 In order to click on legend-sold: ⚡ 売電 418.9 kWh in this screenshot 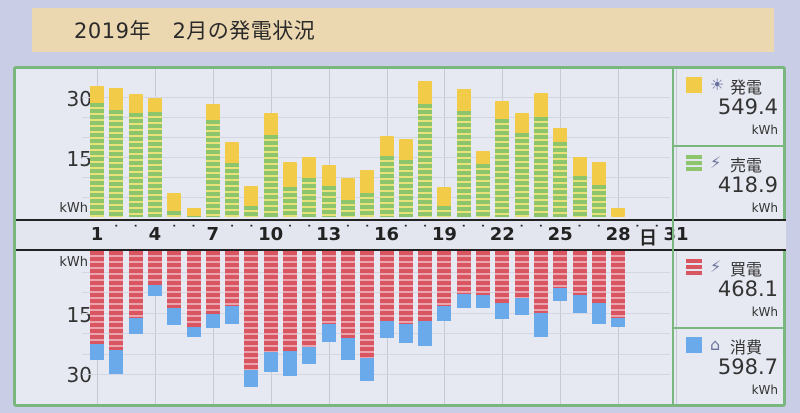, I will do `click(730, 186)`.